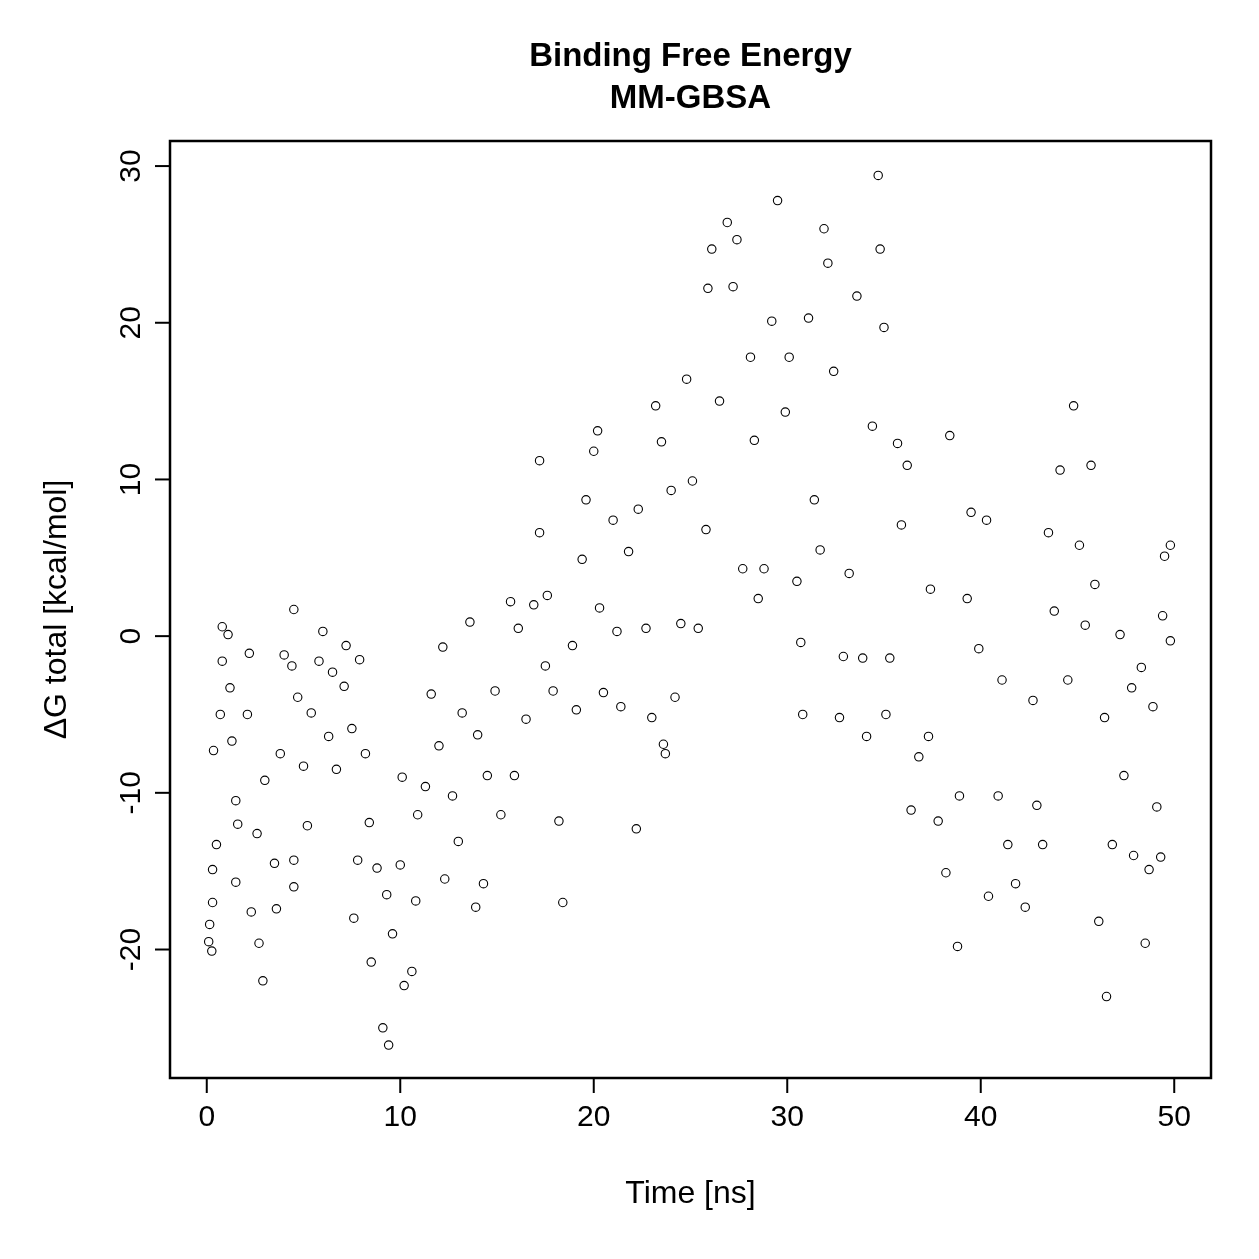 The width and height of the screenshot is (1259, 1259). Describe the element at coordinates (129, 323) in the screenshot. I see `y-tick-label: 20` at that location.